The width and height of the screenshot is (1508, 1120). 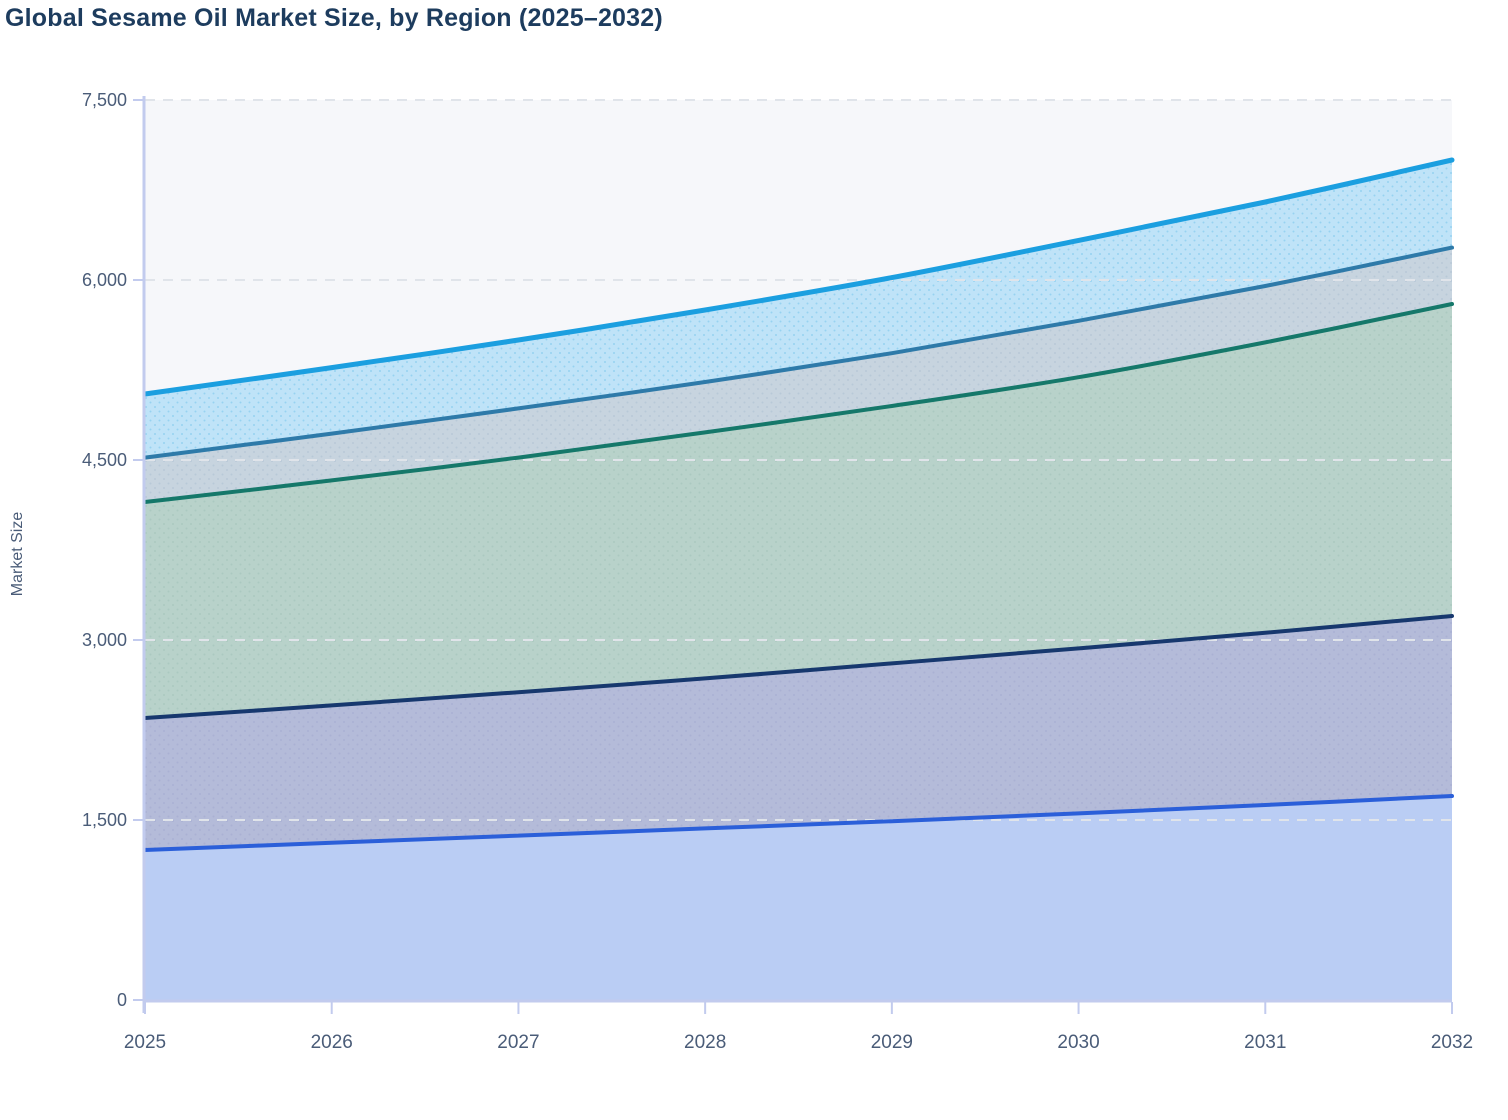 What do you see at coordinates (1078, 1042) in the screenshot?
I see `x-tick-label: 2030` at bounding box center [1078, 1042].